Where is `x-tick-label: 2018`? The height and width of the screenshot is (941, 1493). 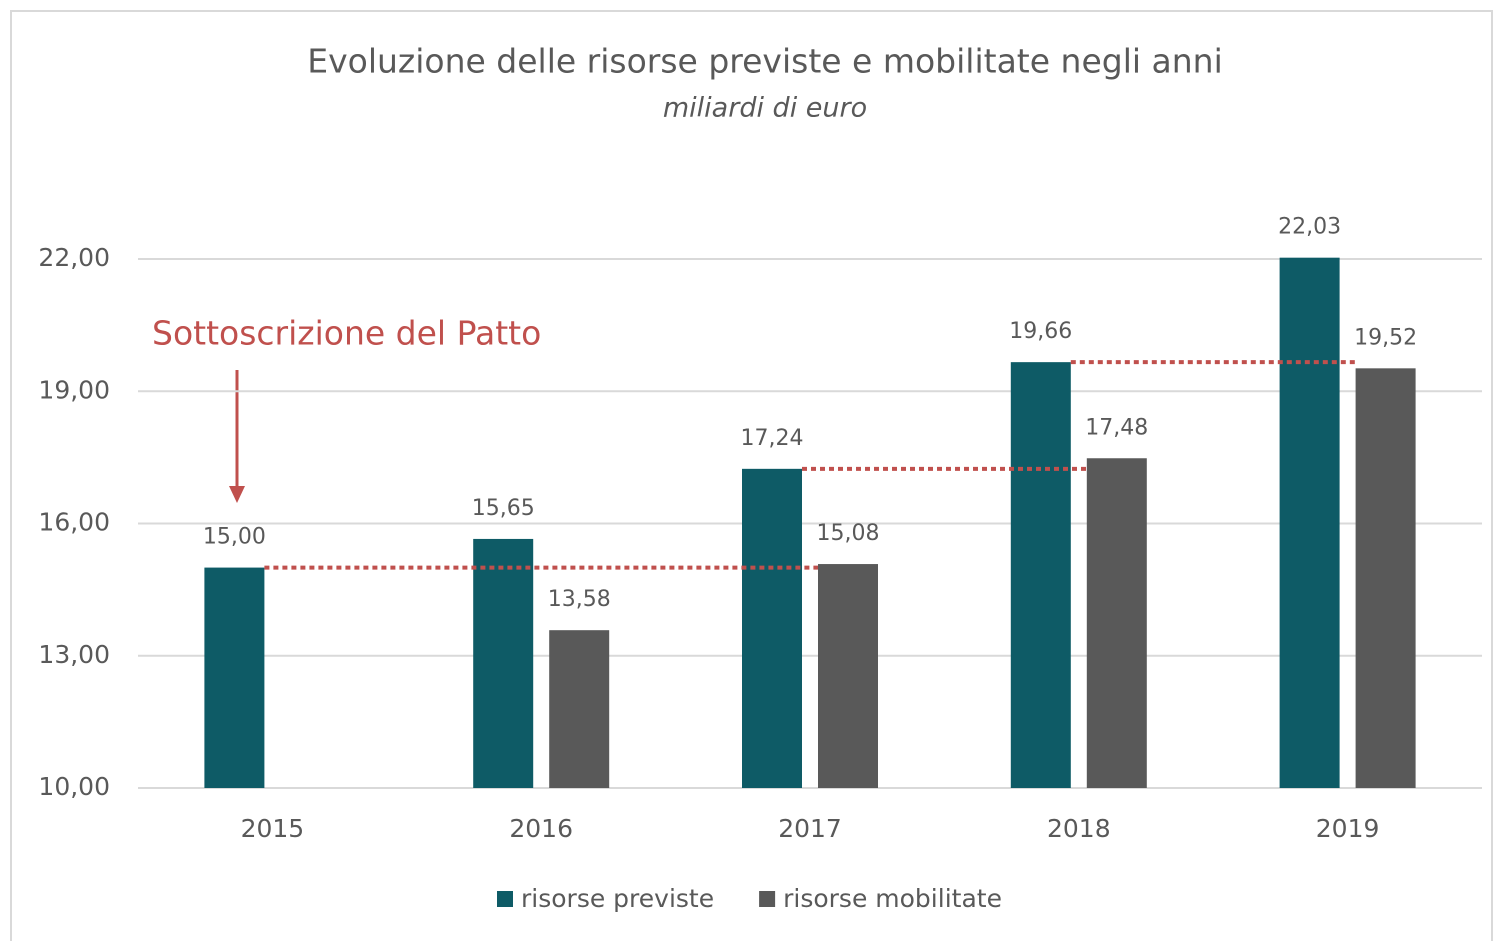 x-tick-label: 2018 is located at coordinates (1079, 828).